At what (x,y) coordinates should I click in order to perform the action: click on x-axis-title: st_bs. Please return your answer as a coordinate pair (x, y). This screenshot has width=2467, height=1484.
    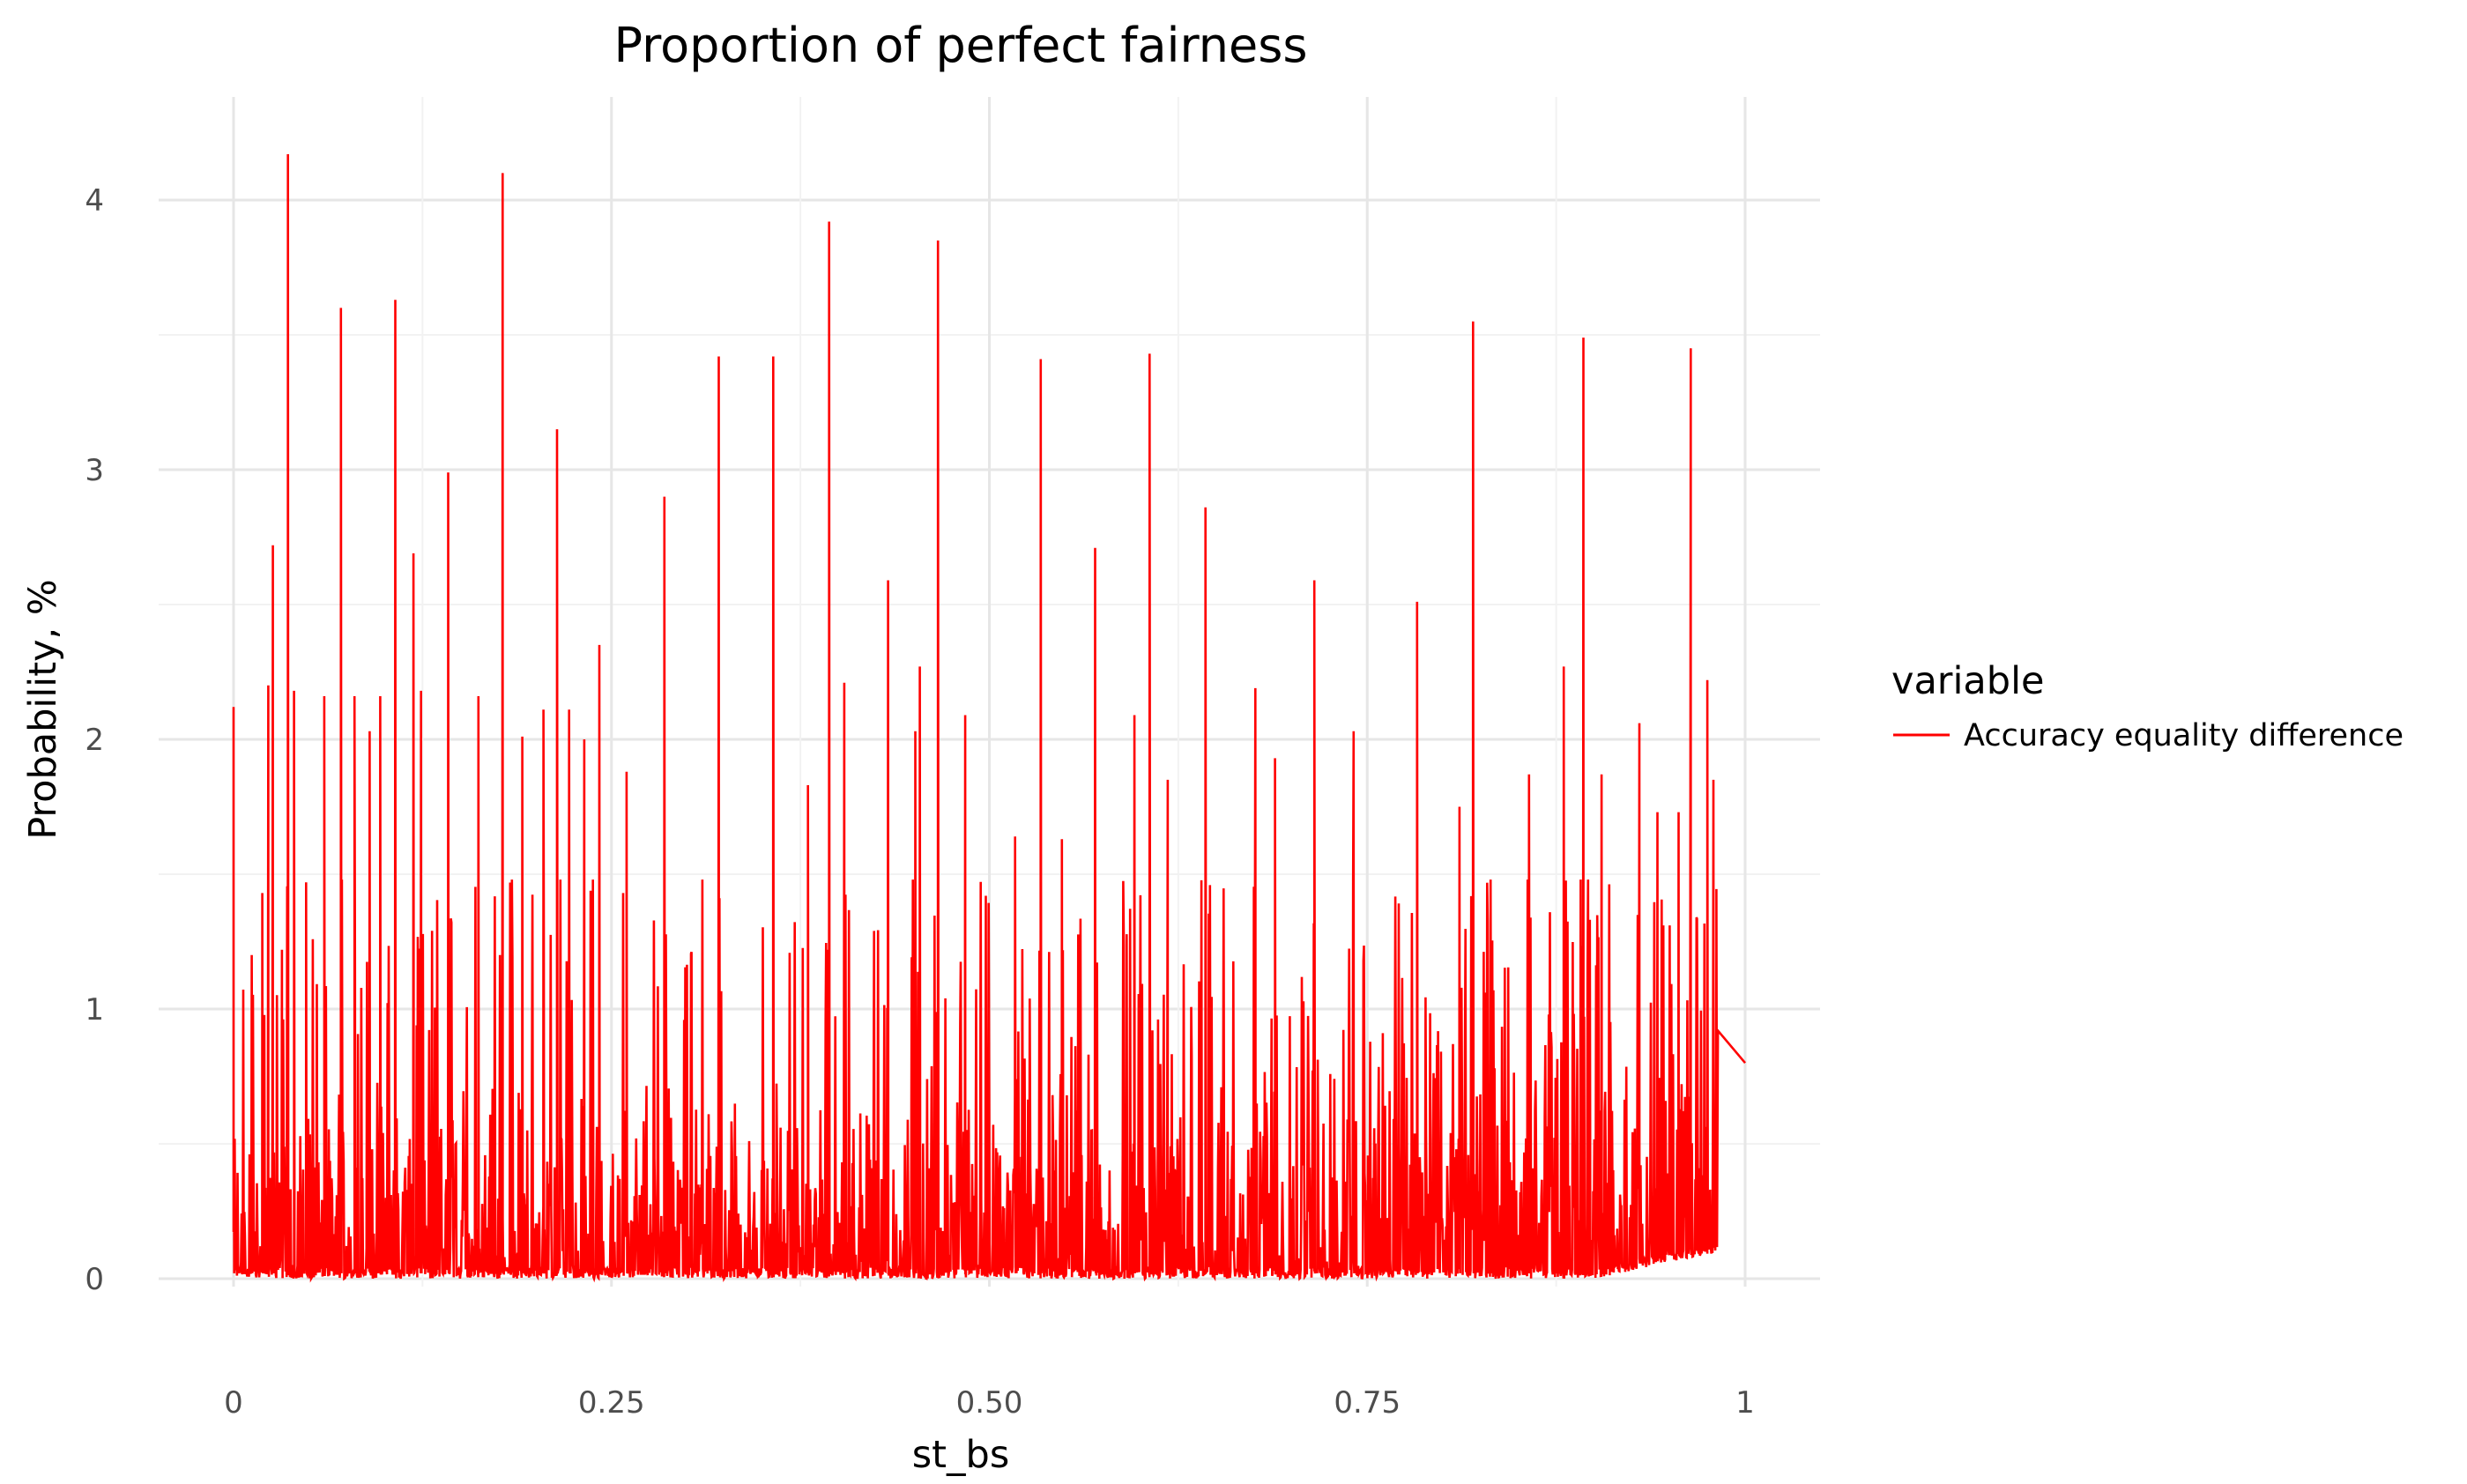
    Looking at the image, I should click on (960, 1455).